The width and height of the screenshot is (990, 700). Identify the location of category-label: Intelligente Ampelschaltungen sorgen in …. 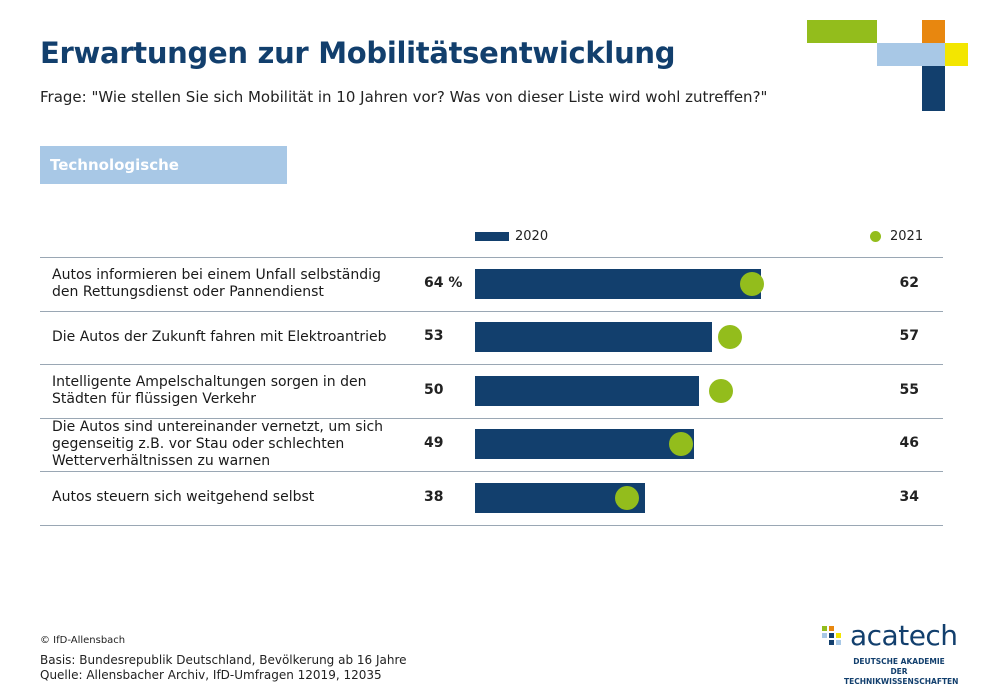
(209, 390).